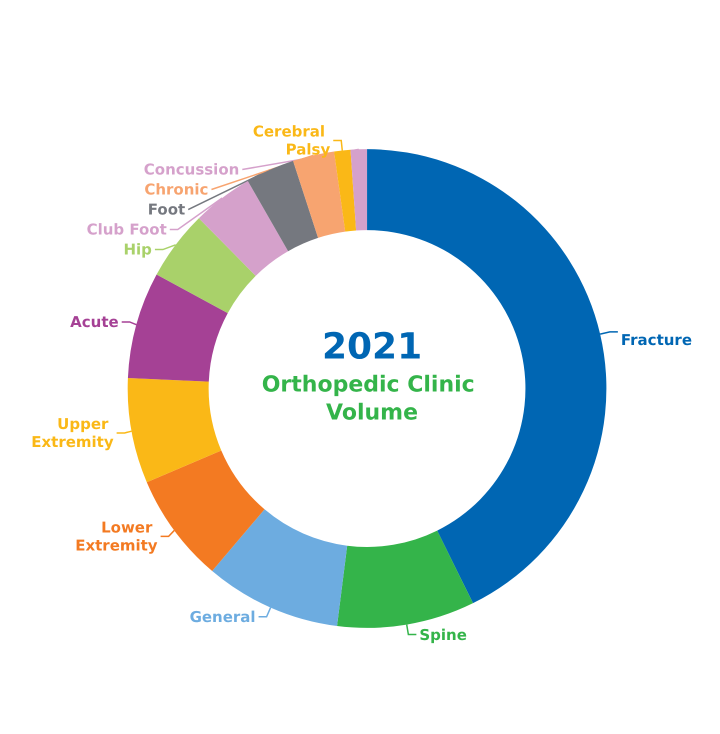  Describe the element at coordinates (443, 635) in the screenshot. I see `slice-label: Spine` at that location.